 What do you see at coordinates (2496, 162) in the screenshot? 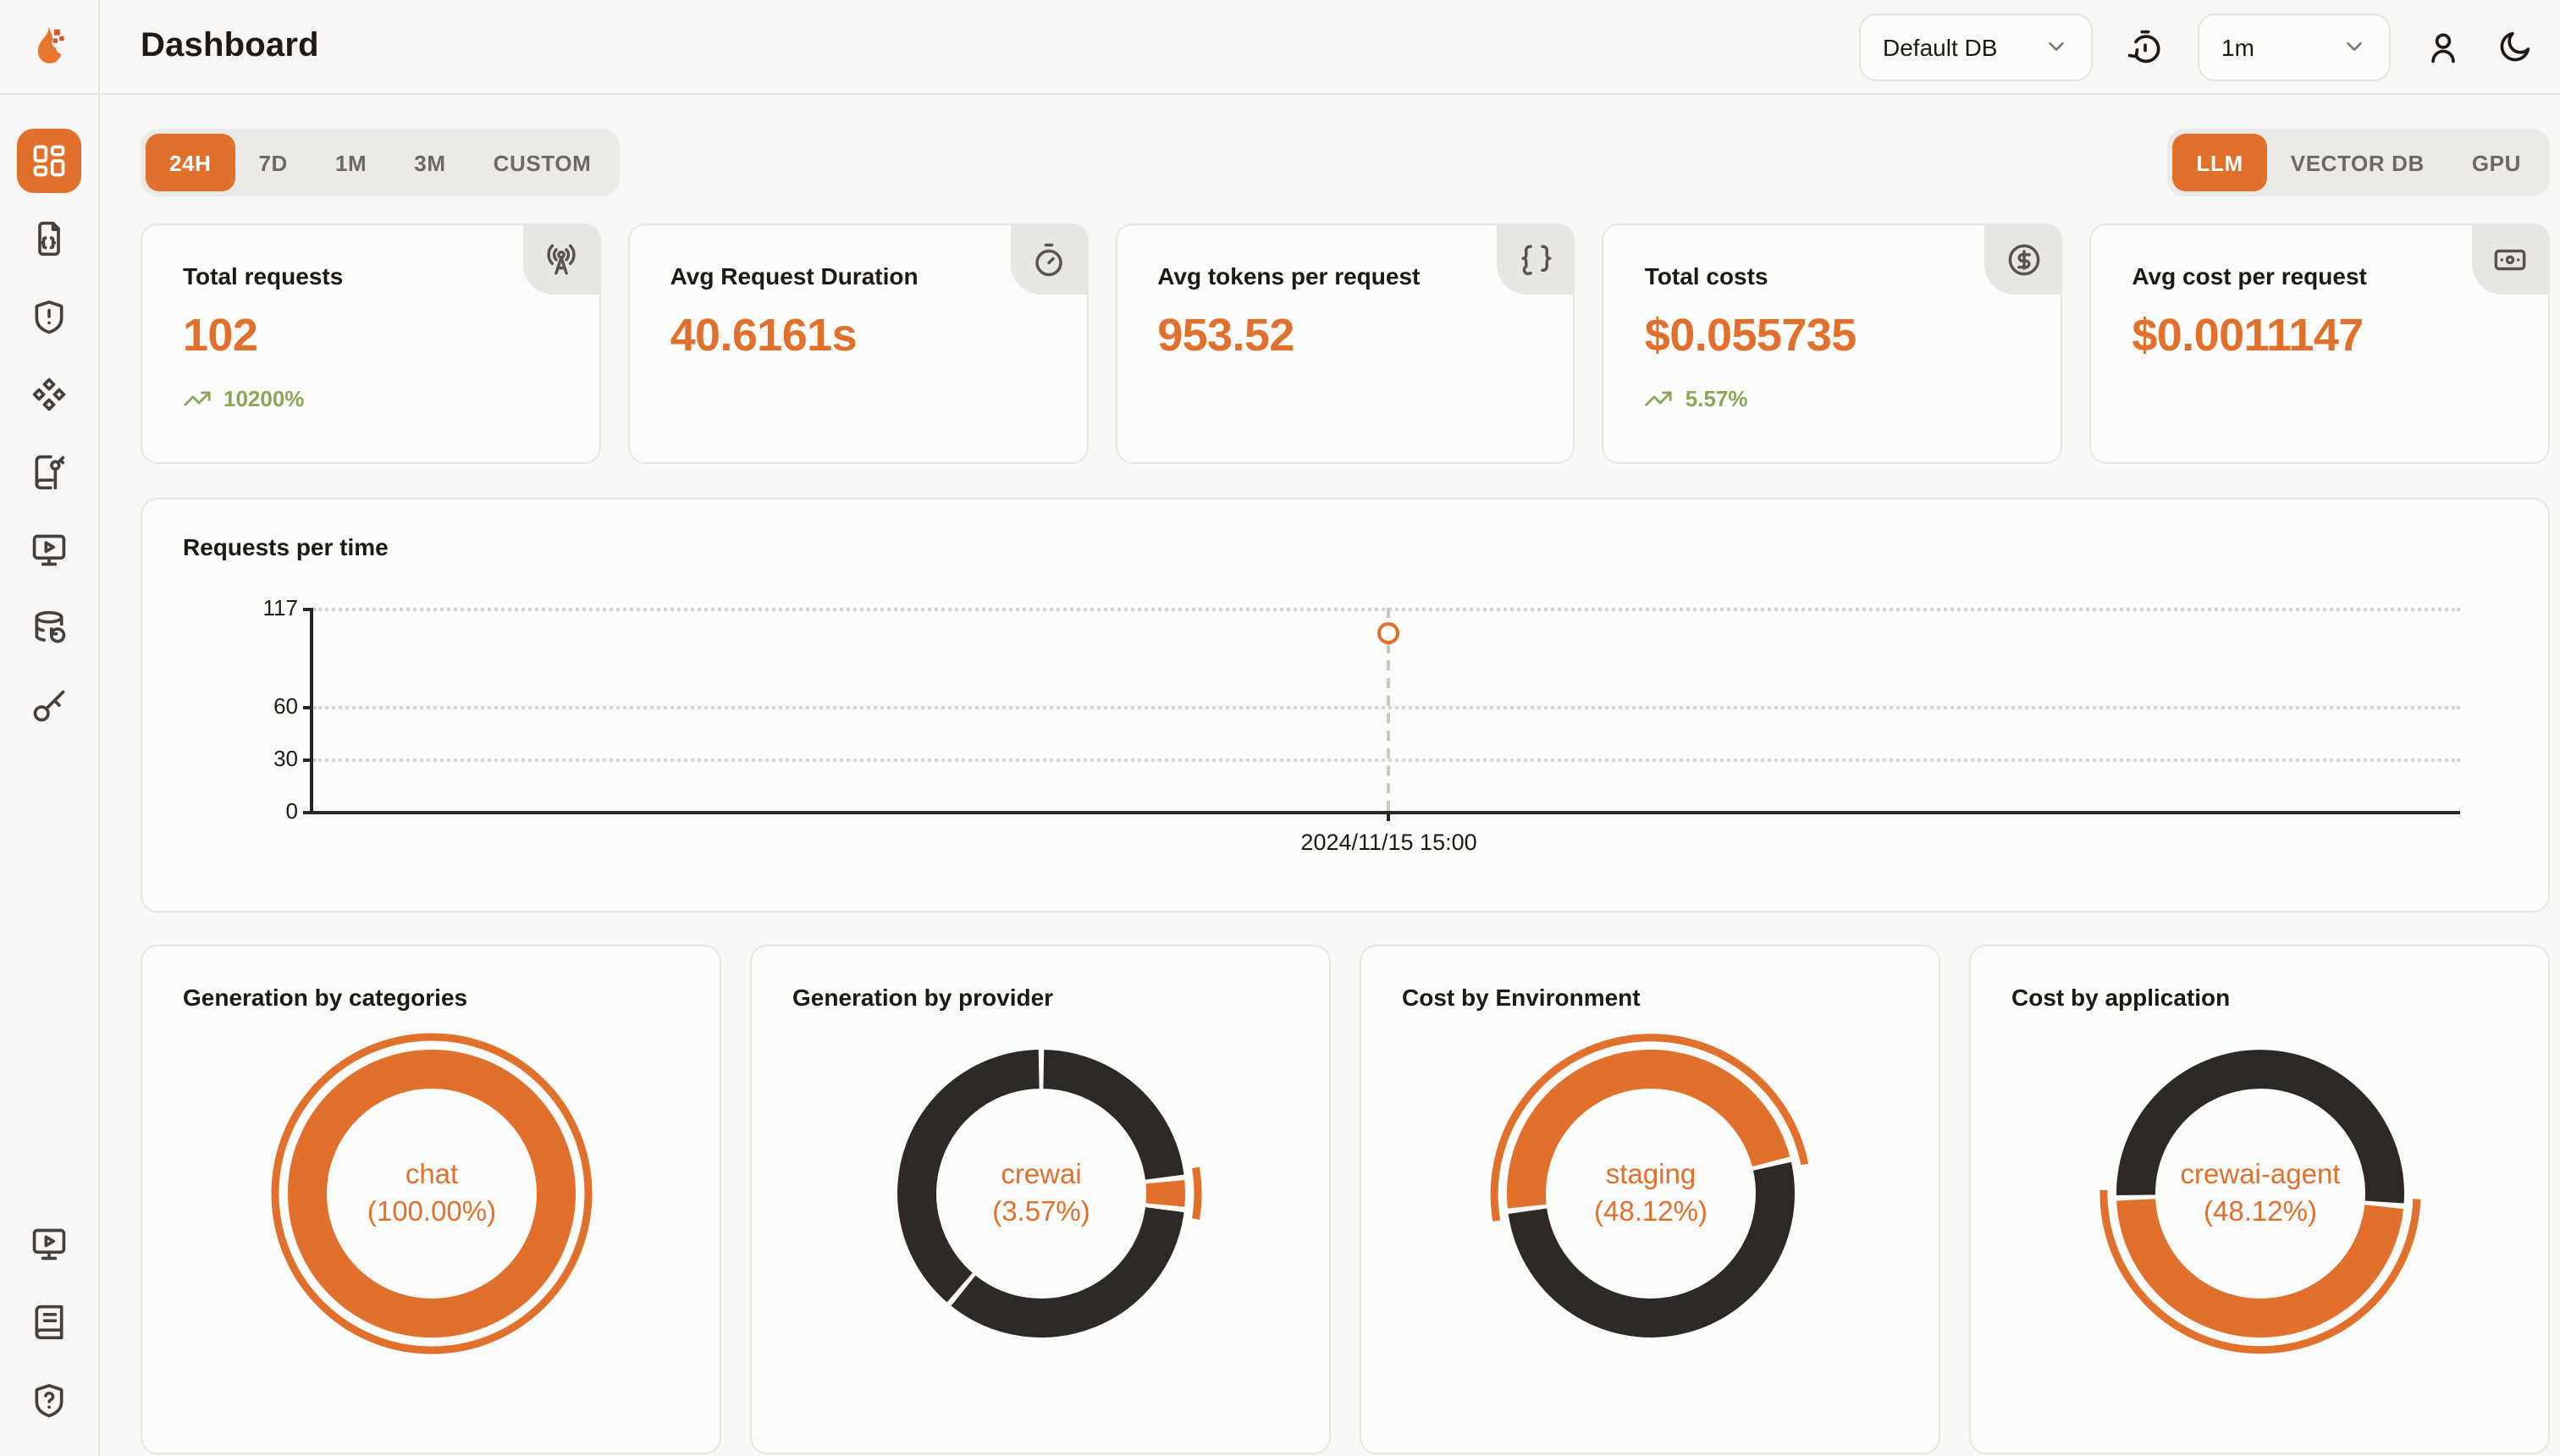
I see `tab-source-gpu: GPU` at bounding box center [2496, 162].